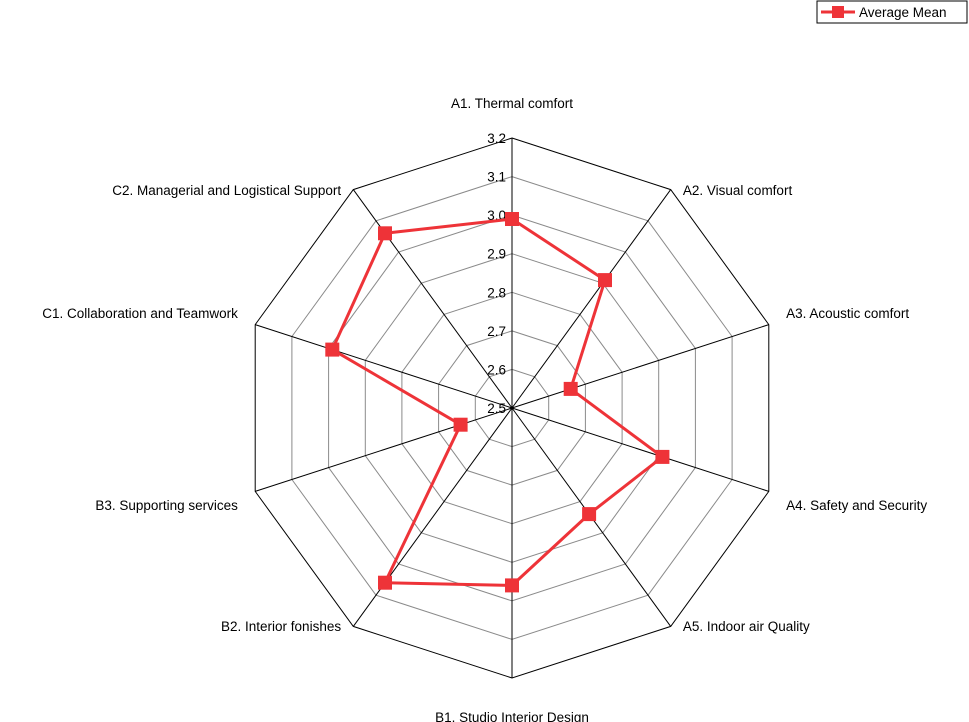 This screenshot has width=969, height=722. I want to click on tick-label: 2.8, so click(496, 292).